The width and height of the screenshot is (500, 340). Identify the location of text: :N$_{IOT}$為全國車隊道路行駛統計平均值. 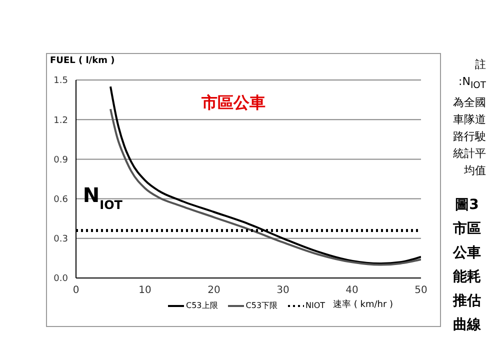
(469, 127).